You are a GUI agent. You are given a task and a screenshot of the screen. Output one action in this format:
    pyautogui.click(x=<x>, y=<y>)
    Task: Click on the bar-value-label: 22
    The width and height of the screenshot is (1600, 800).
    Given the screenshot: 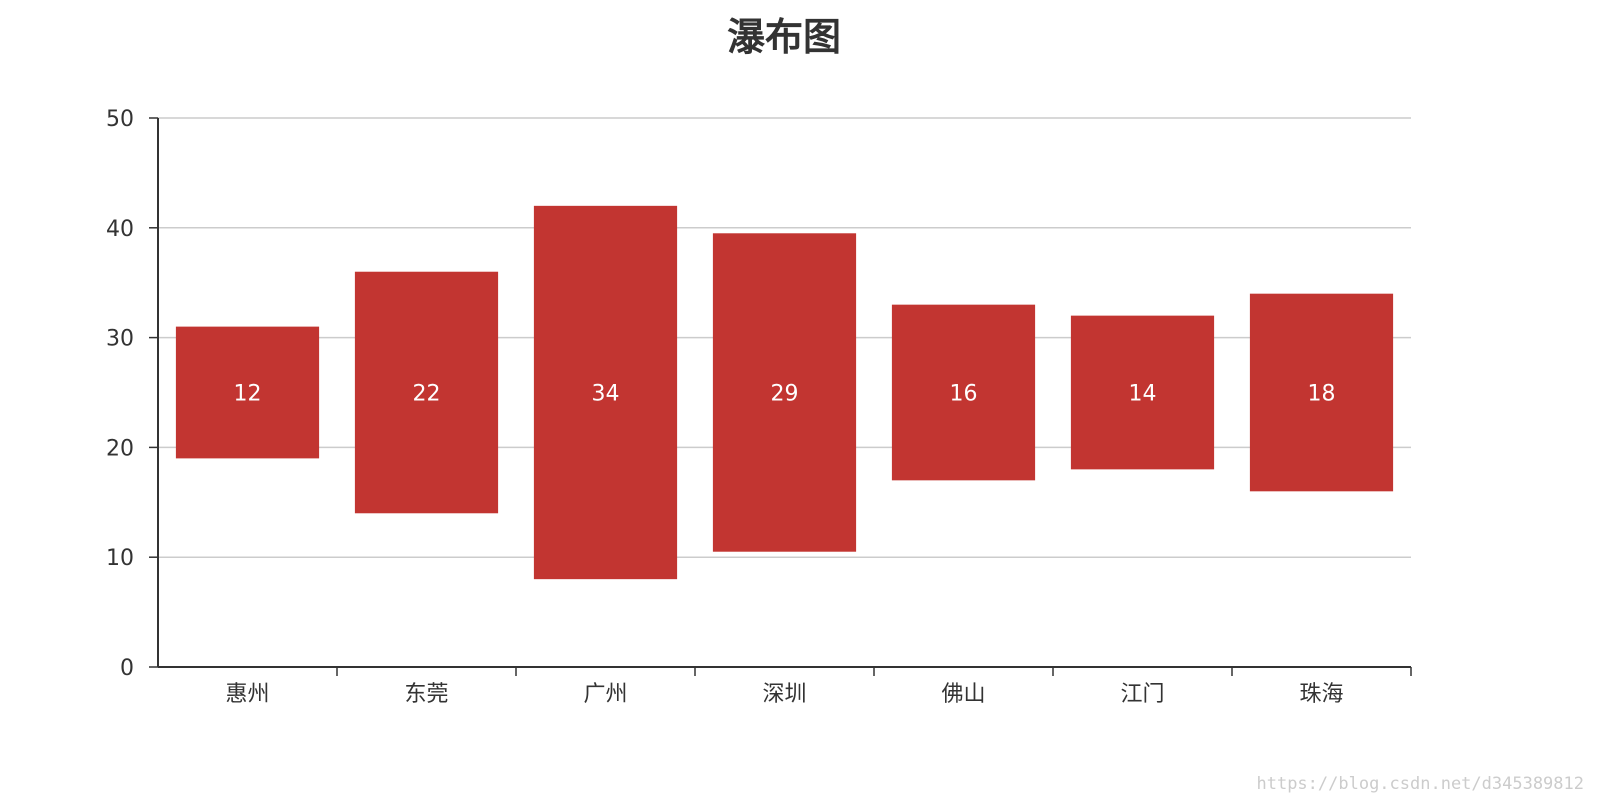 What is the action you would take?
    pyautogui.click(x=427, y=394)
    